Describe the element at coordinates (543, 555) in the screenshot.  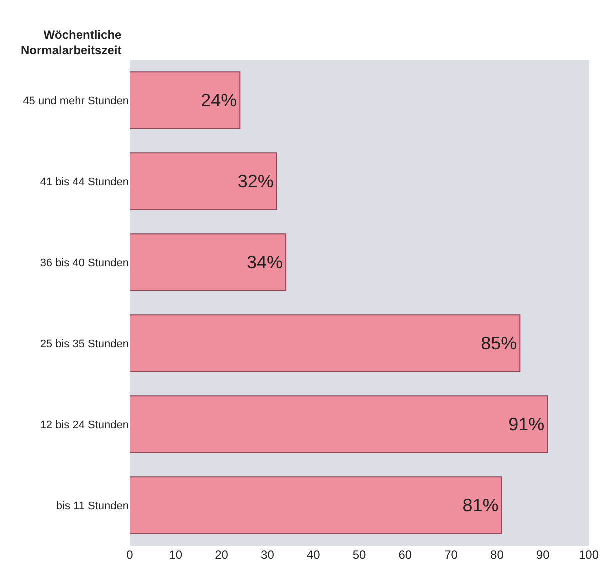
I see `x-tick-label: 90` at that location.